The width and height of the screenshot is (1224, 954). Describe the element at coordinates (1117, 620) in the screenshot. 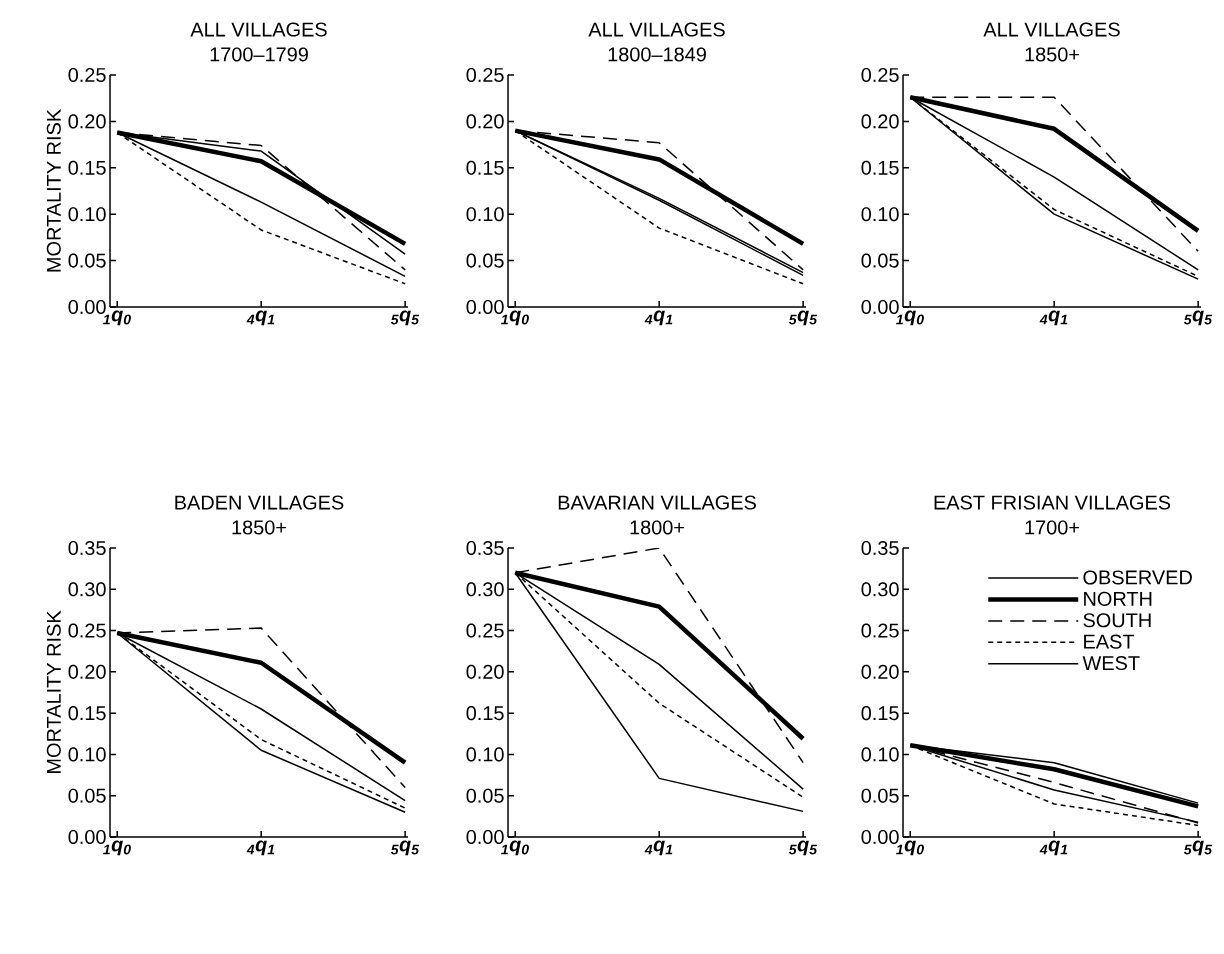

I see `legend-label: SOUTH` at that location.